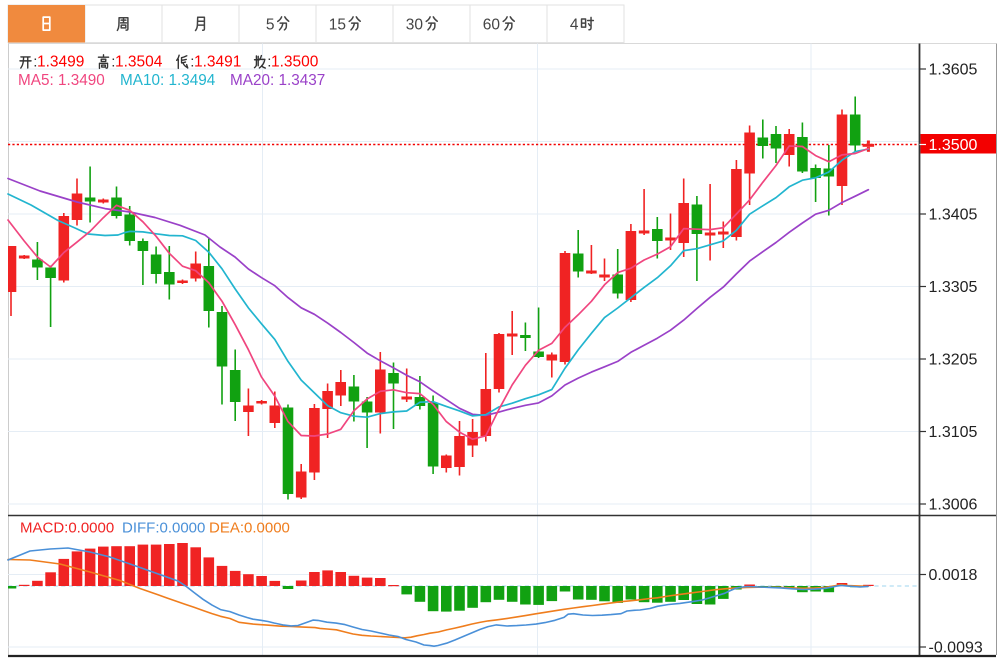 The width and height of the screenshot is (1004, 662). Describe the element at coordinates (574, 25) in the screenshot. I see `svg-text: 4` at that location.